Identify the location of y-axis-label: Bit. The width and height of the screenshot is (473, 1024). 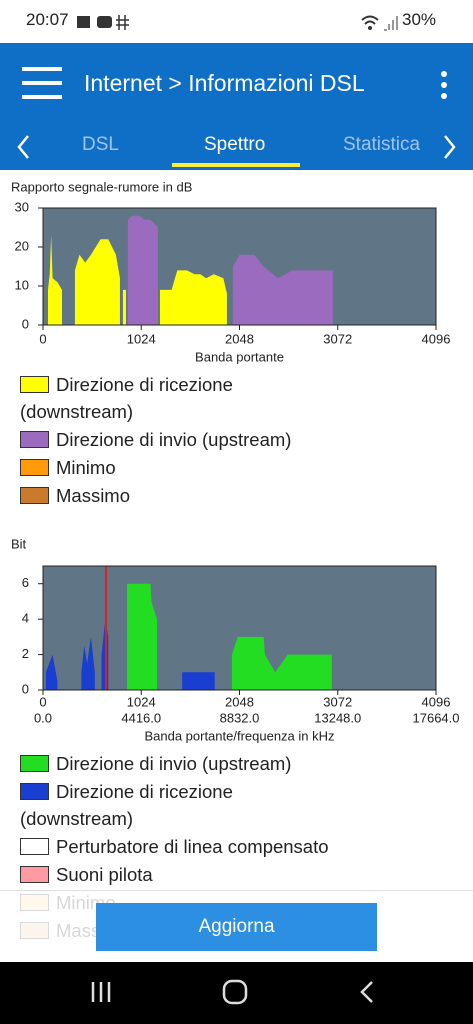
(19, 543).